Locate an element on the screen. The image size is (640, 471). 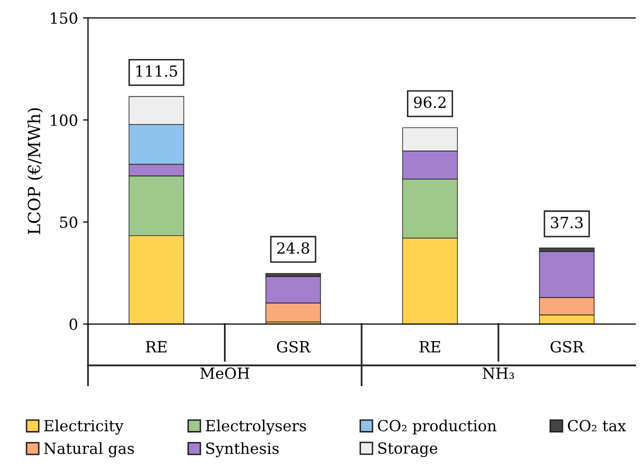
legend-label: Electricity is located at coordinates (84, 427).